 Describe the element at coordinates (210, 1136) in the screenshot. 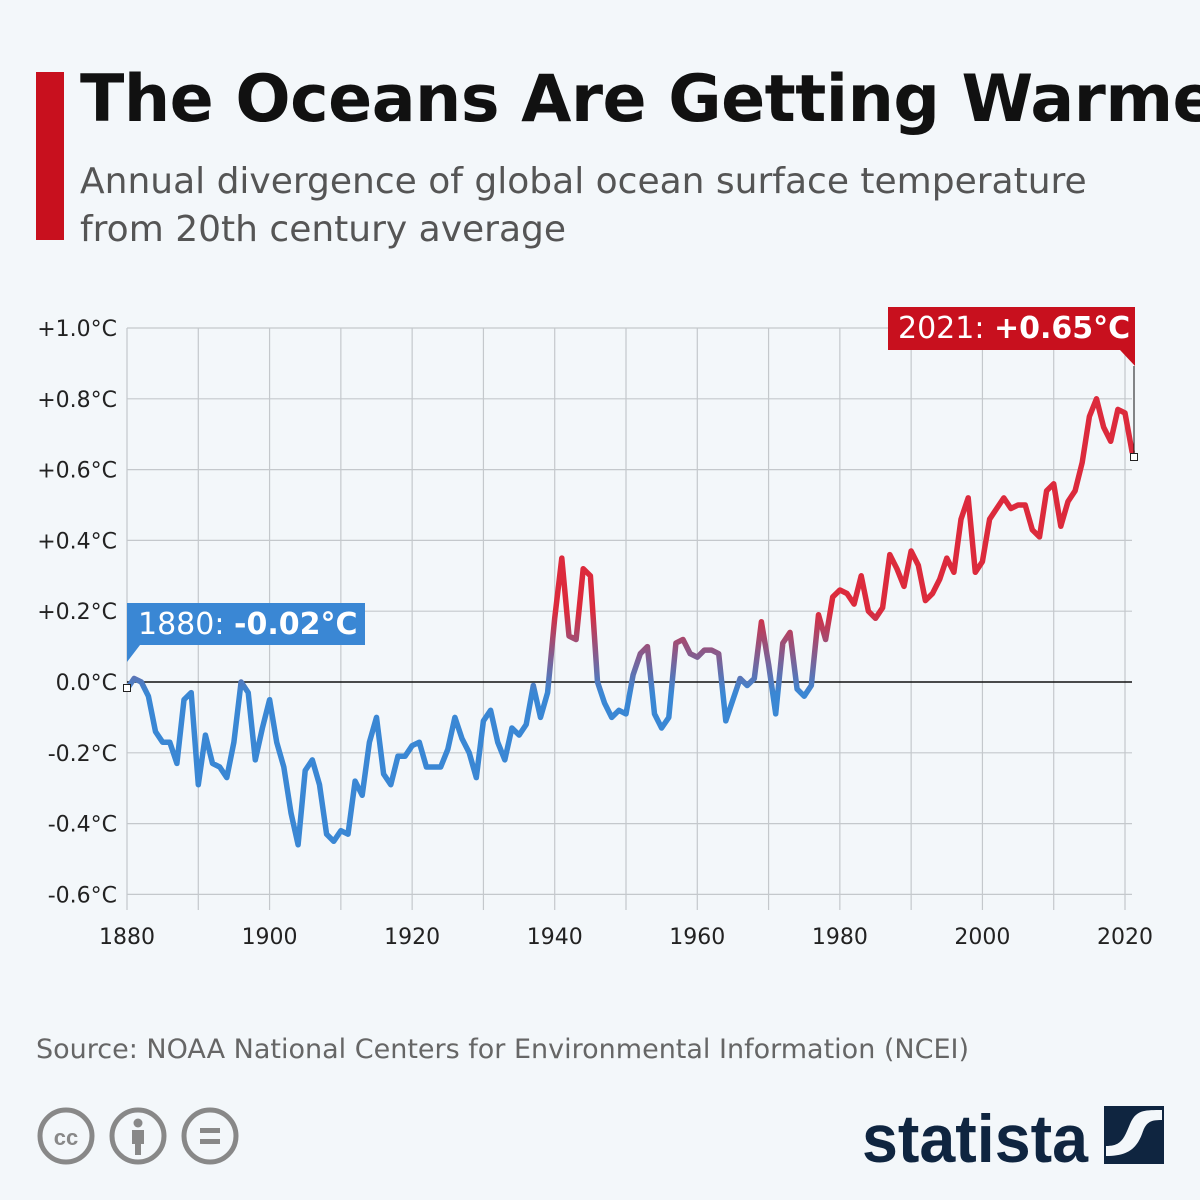

I see `no-derivatives-icon` at that location.